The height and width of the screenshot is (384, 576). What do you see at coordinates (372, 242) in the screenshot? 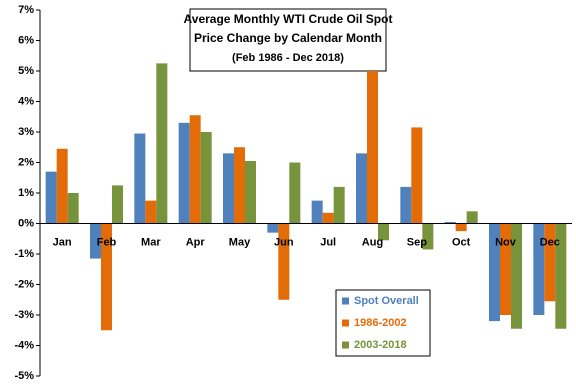
I see `x-tick-label: Aug` at bounding box center [372, 242].